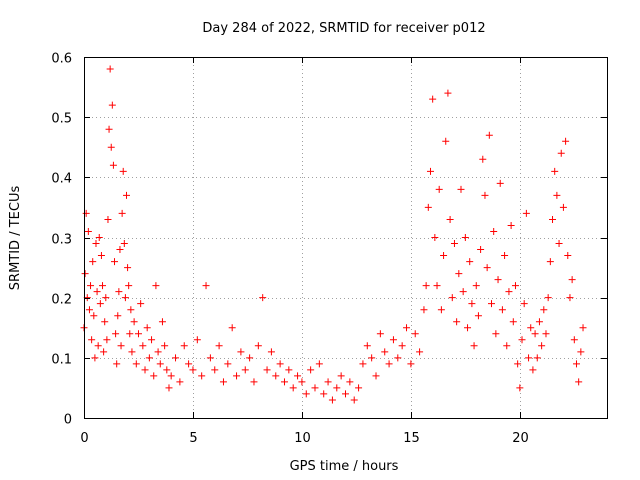 This screenshot has width=640, height=480. What do you see at coordinates (411, 438) in the screenshot?
I see `x-tick-label: 15` at bounding box center [411, 438].